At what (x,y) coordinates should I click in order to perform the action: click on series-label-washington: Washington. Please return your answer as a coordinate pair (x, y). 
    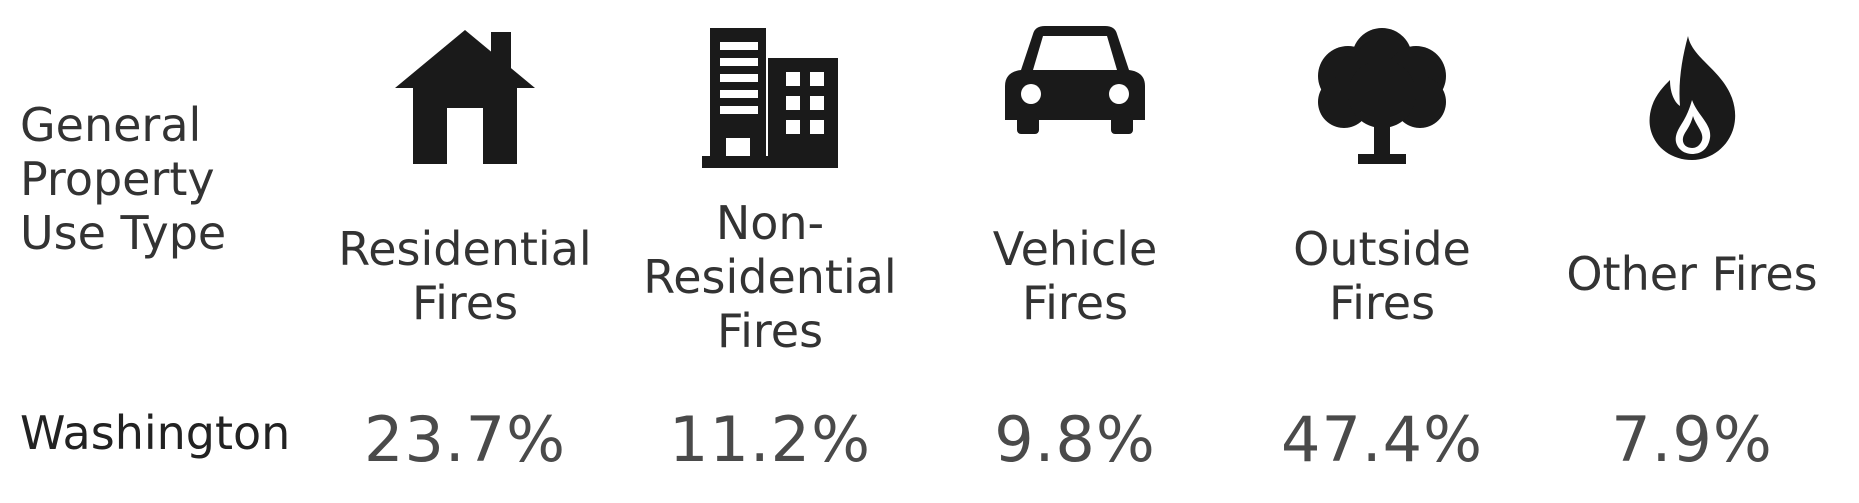
    Looking at the image, I should click on (155, 433).